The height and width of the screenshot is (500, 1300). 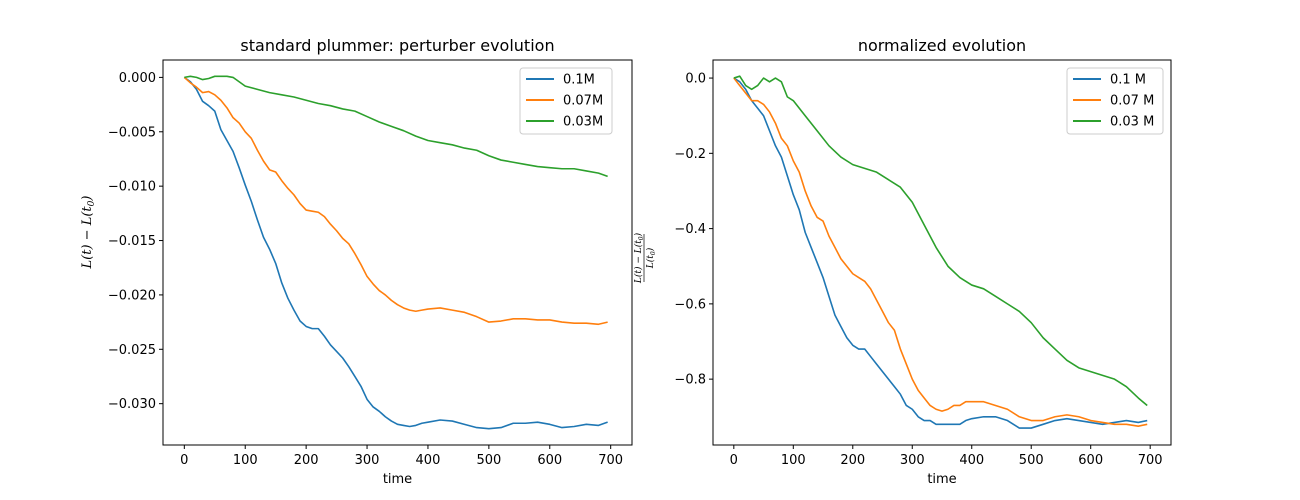 What do you see at coordinates (579, 80) in the screenshot?
I see `left-legend-label-1: 0.1M` at bounding box center [579, 80].